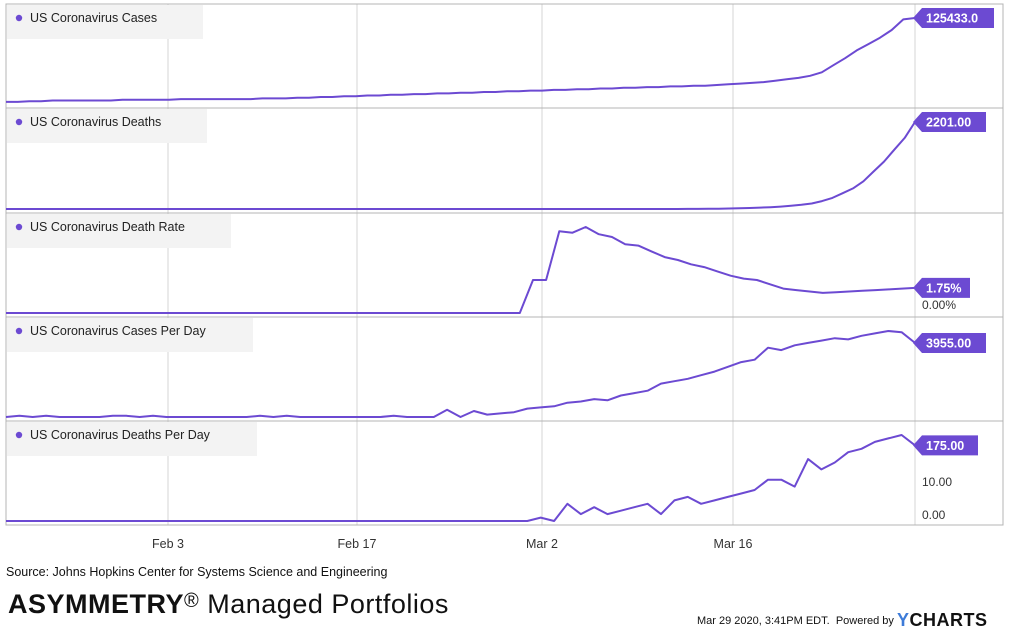 The width and height of the screenshot is (1023, 631). I want to click on ycharts-logo: YCHARTS, so click(942, 620).